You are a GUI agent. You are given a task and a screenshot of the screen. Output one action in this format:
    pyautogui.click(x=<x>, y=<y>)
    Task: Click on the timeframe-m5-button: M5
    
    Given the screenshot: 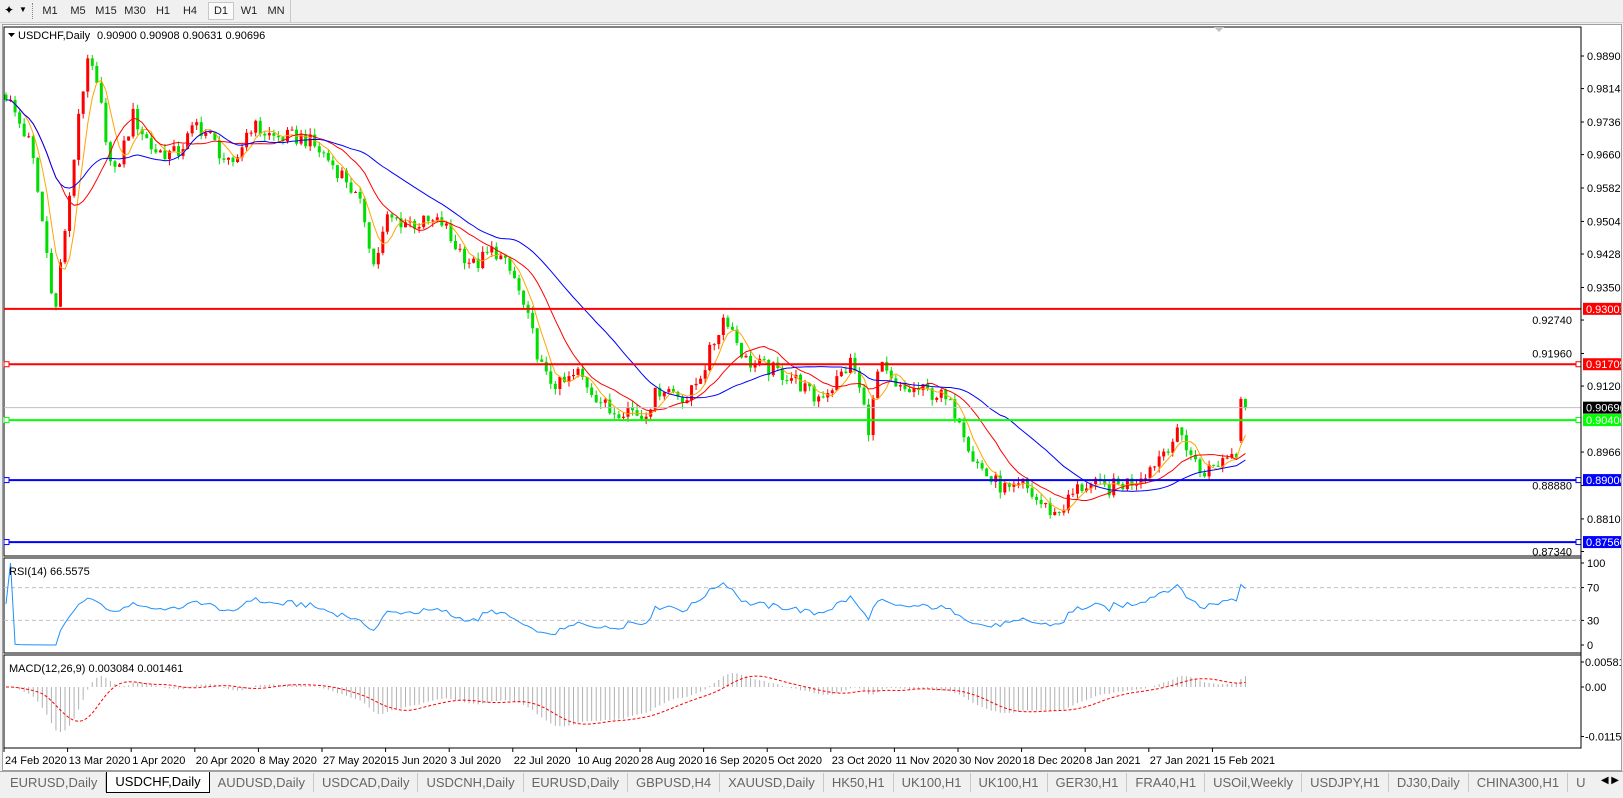 What is the action you would take?
    pyautogui.click(x=78, y=11)
    